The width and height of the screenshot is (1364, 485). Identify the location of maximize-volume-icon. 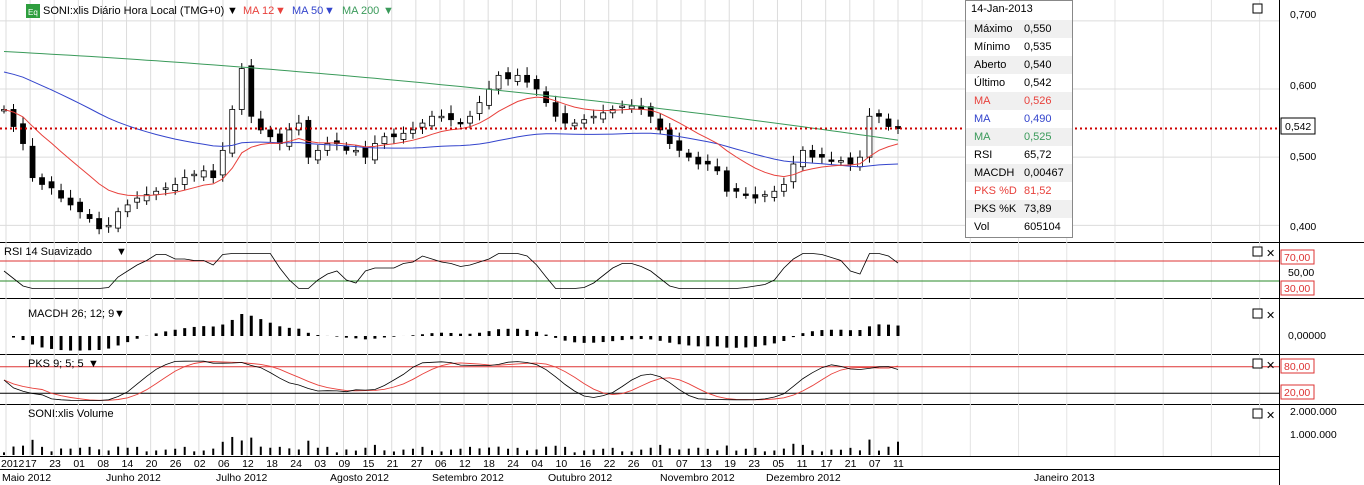
(1257, 413).